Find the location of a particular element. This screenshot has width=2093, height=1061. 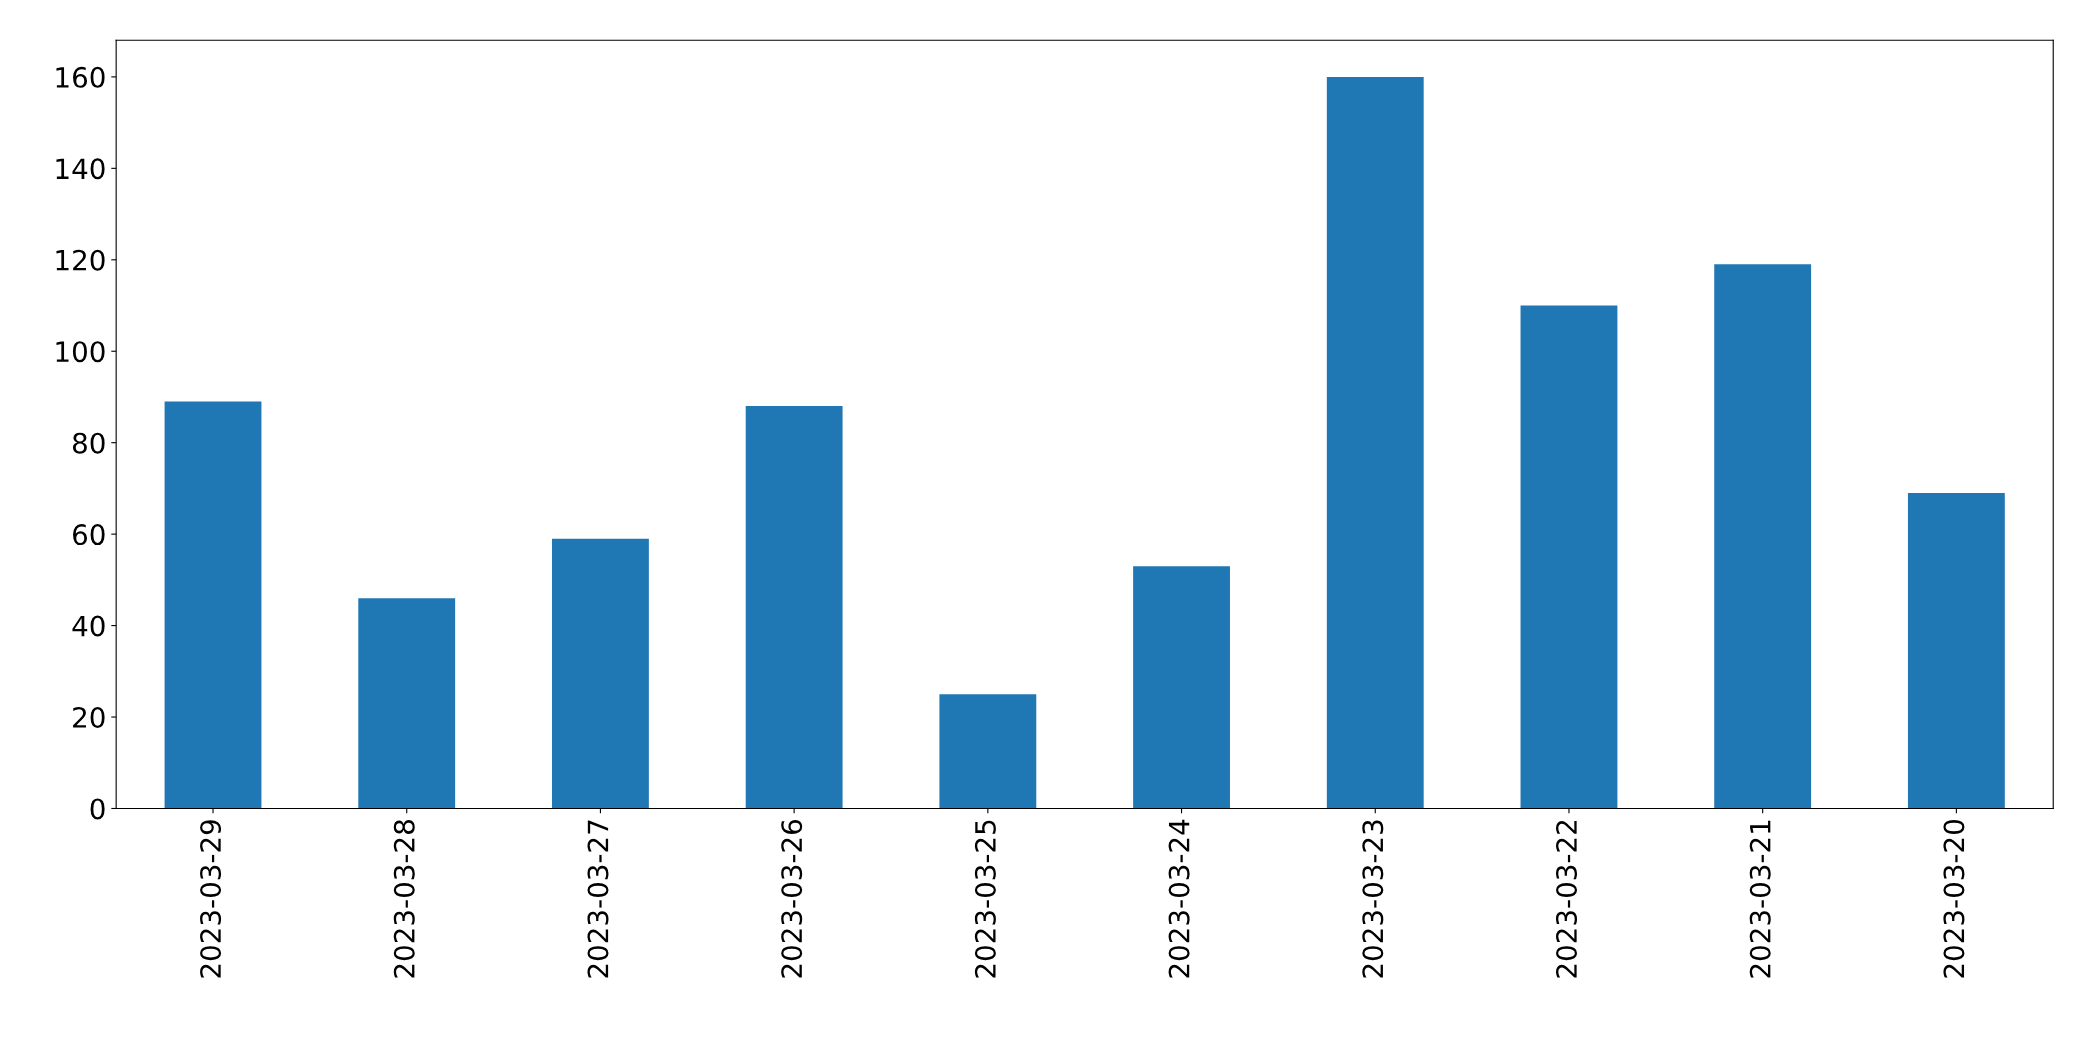

x-tick-label: 2023-03-21 is located at coordinates (1760, 899).